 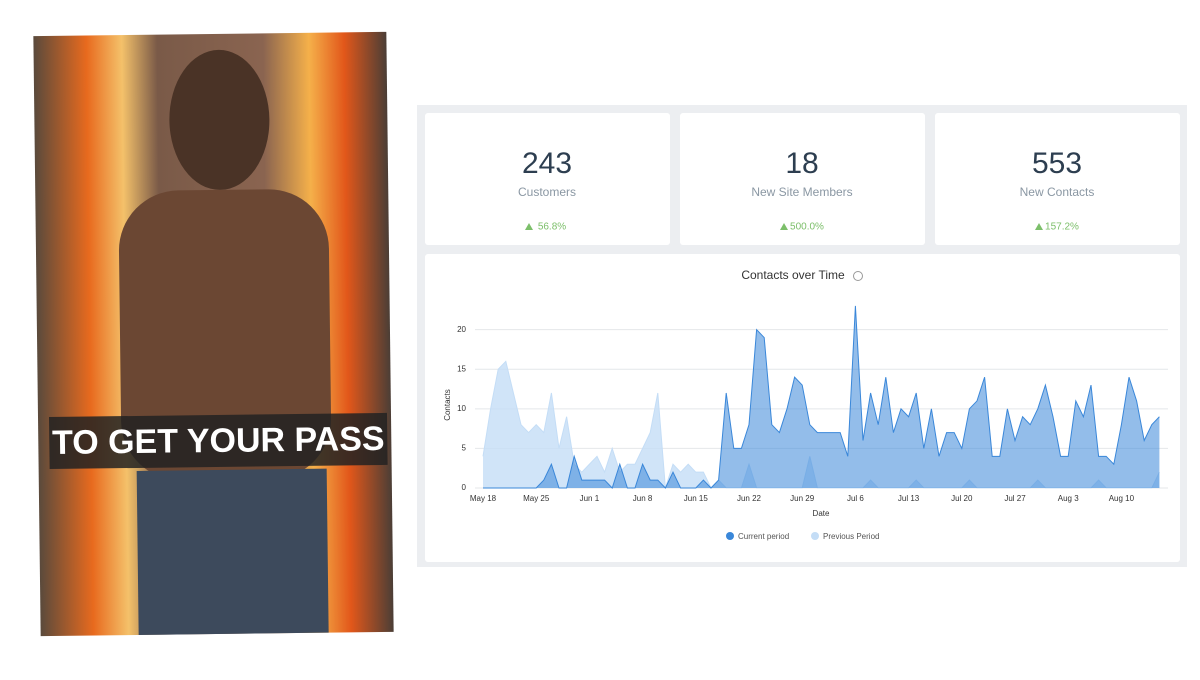 What do you see at coordinates (851, 536) in the screenshot?
I see `legend-label: Previous Period` at bounding box center [851, 536].